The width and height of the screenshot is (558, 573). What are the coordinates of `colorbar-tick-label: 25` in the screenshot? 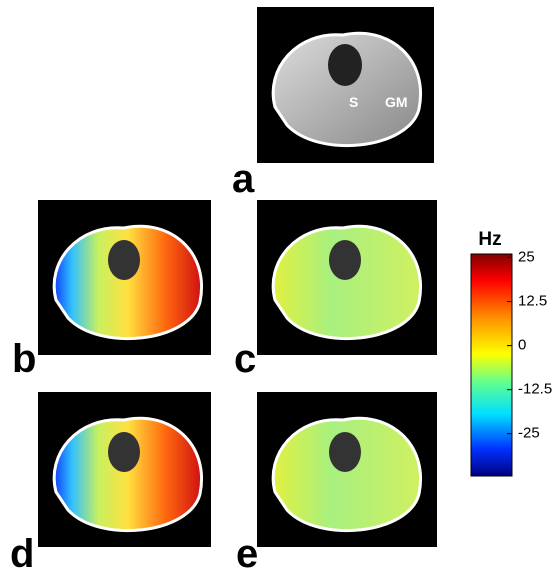 It's located at (526, 256).